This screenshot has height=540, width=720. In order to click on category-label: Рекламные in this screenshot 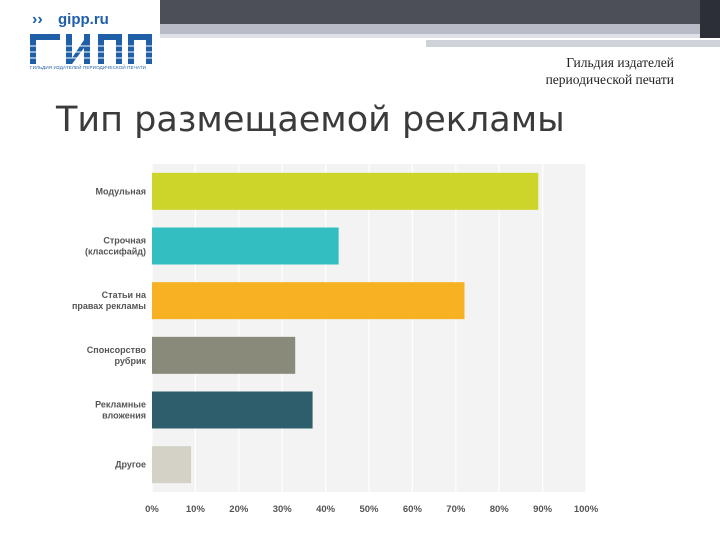, I will do `click(120, 405)`.